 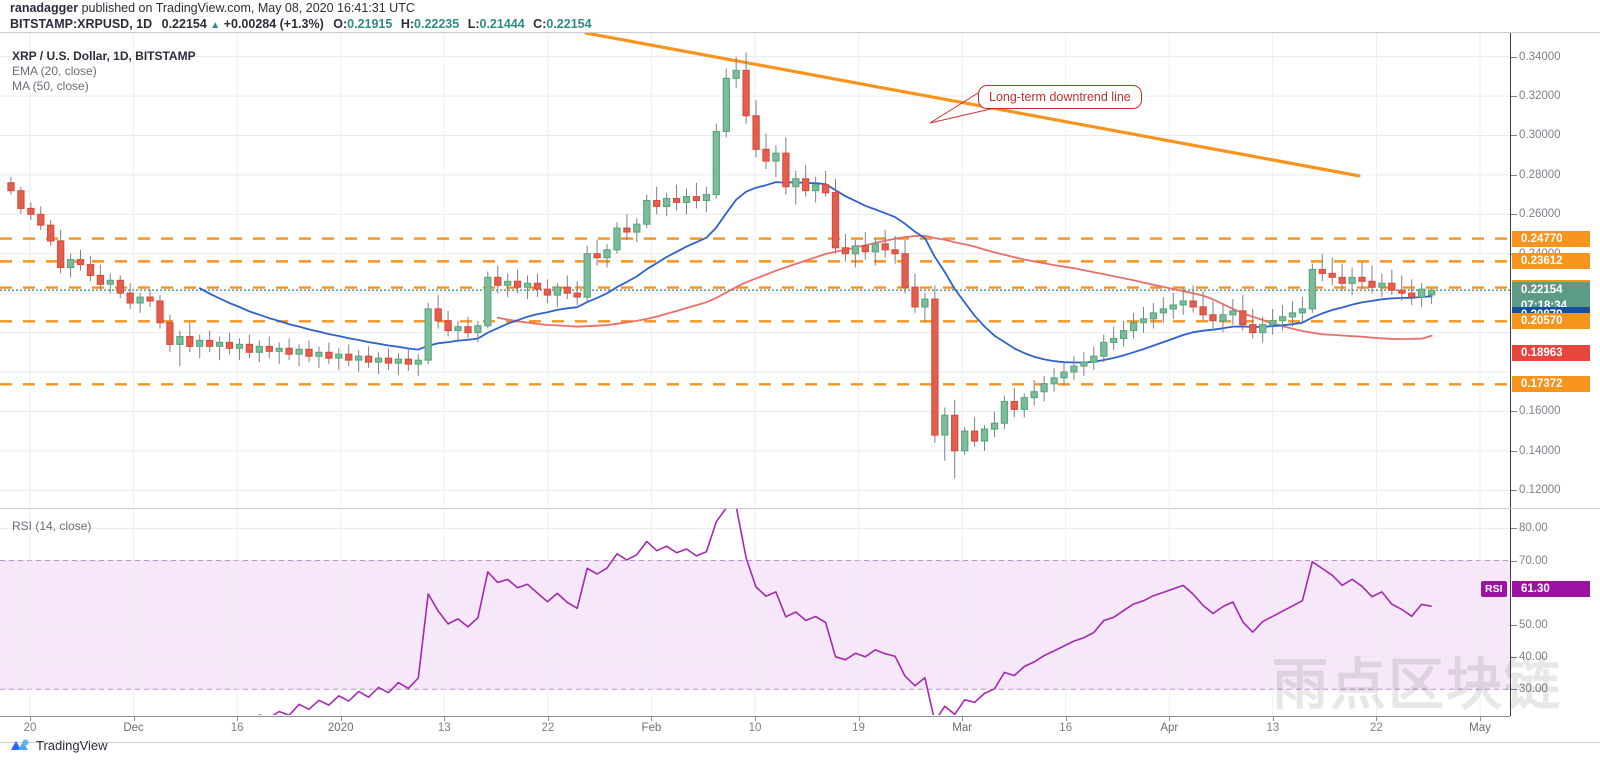 What do you see at coordinates (962, 728) in the screenshot?
I see `time-tick-label: Mar` at bounding box center [962, 728].